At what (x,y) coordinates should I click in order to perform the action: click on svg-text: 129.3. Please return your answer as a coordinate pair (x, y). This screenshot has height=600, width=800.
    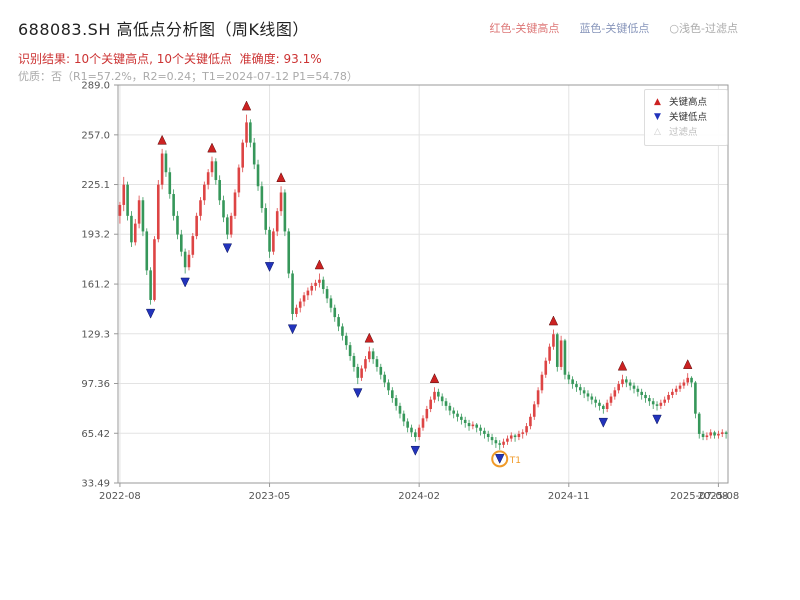
    Looking at the image, I should click on (95, 334).